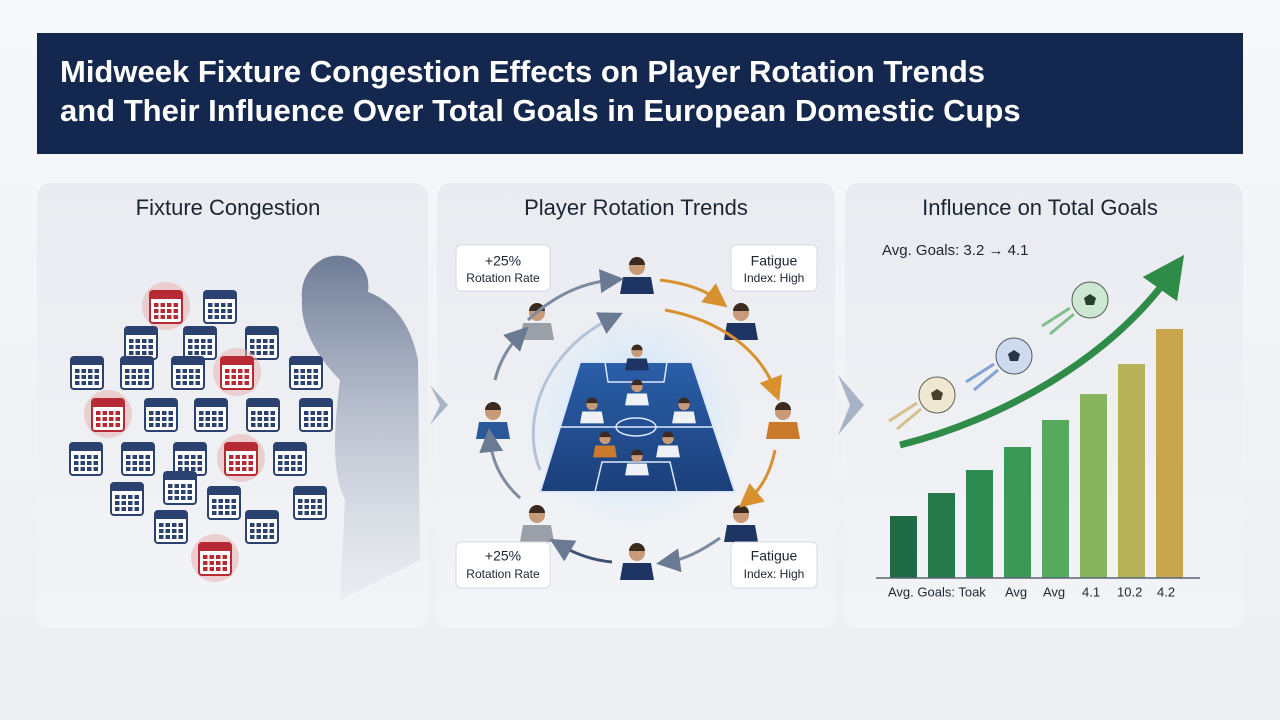 The width and height of the screenshot is (1280, 720). What do you see at coordinates (1040, 207) in the screenshot?
I see `panel-title: Influence on Total Goals` at bounding box center [1040, 207].